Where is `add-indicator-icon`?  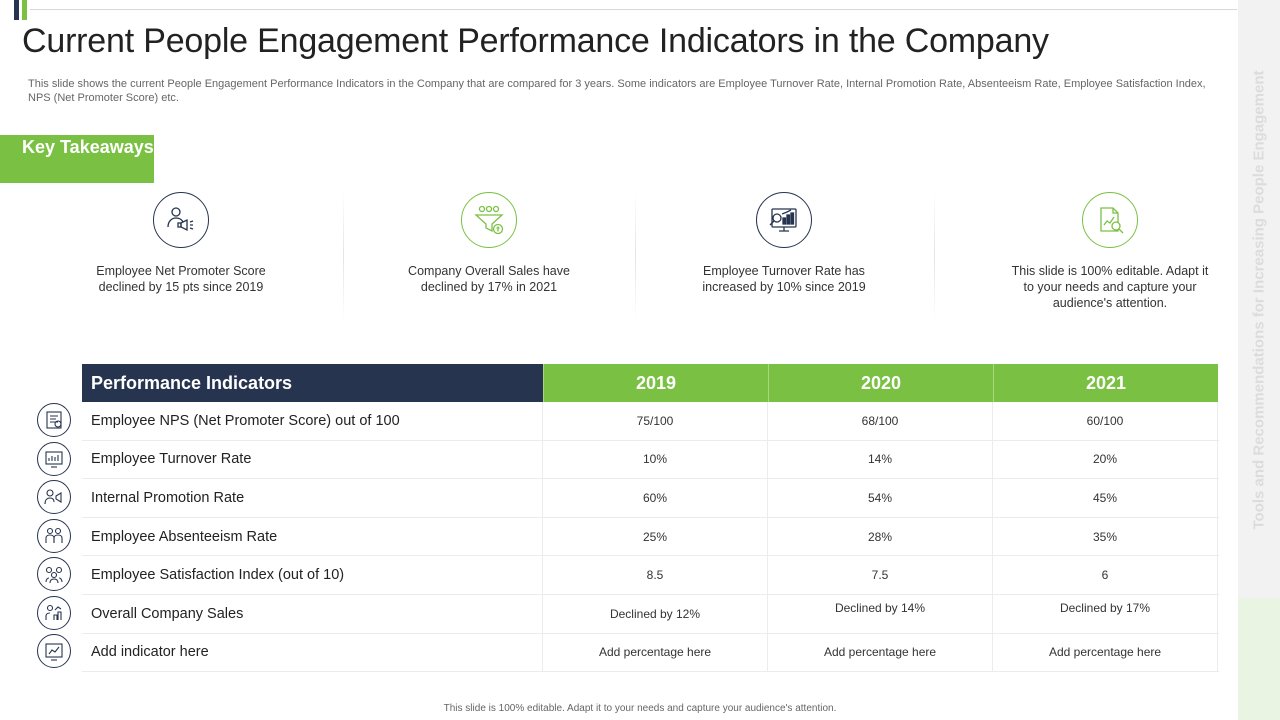
add-indicator-icon is located at coordinates (54, 651).